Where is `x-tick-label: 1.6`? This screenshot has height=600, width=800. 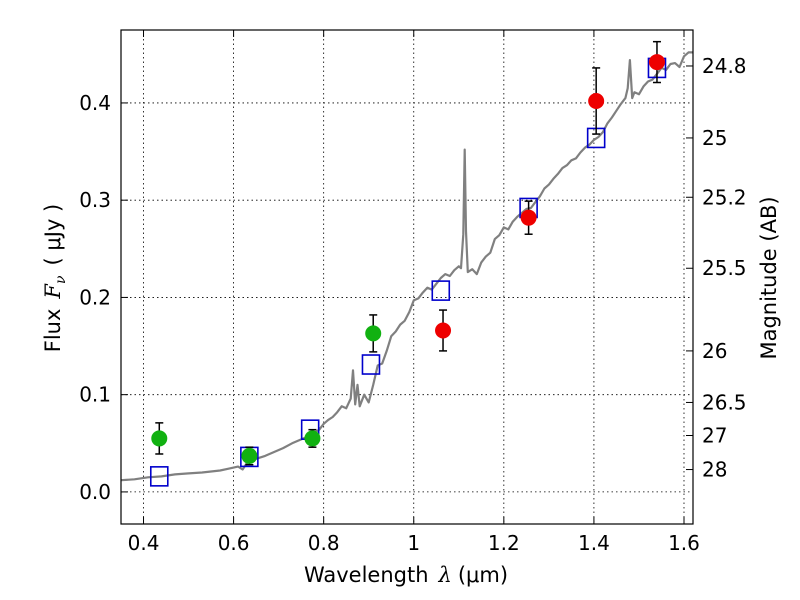 x-tick-label: 1.6 is located at coordinates (684, 543).